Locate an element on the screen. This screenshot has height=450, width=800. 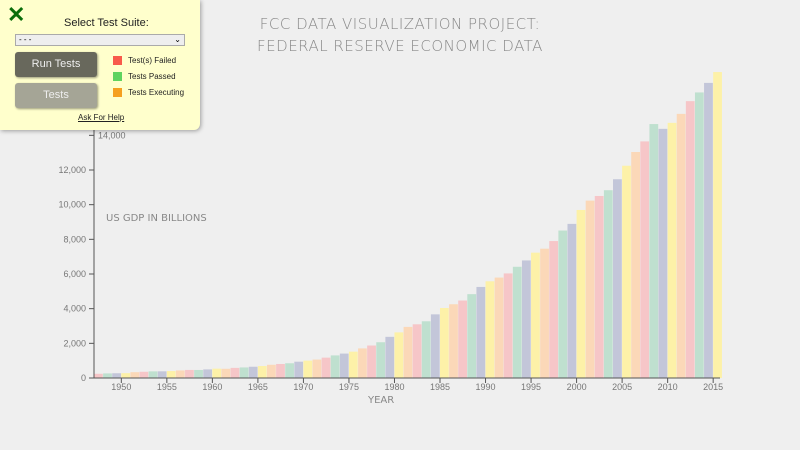
bar-2010 is located at coordinates (672, 250).